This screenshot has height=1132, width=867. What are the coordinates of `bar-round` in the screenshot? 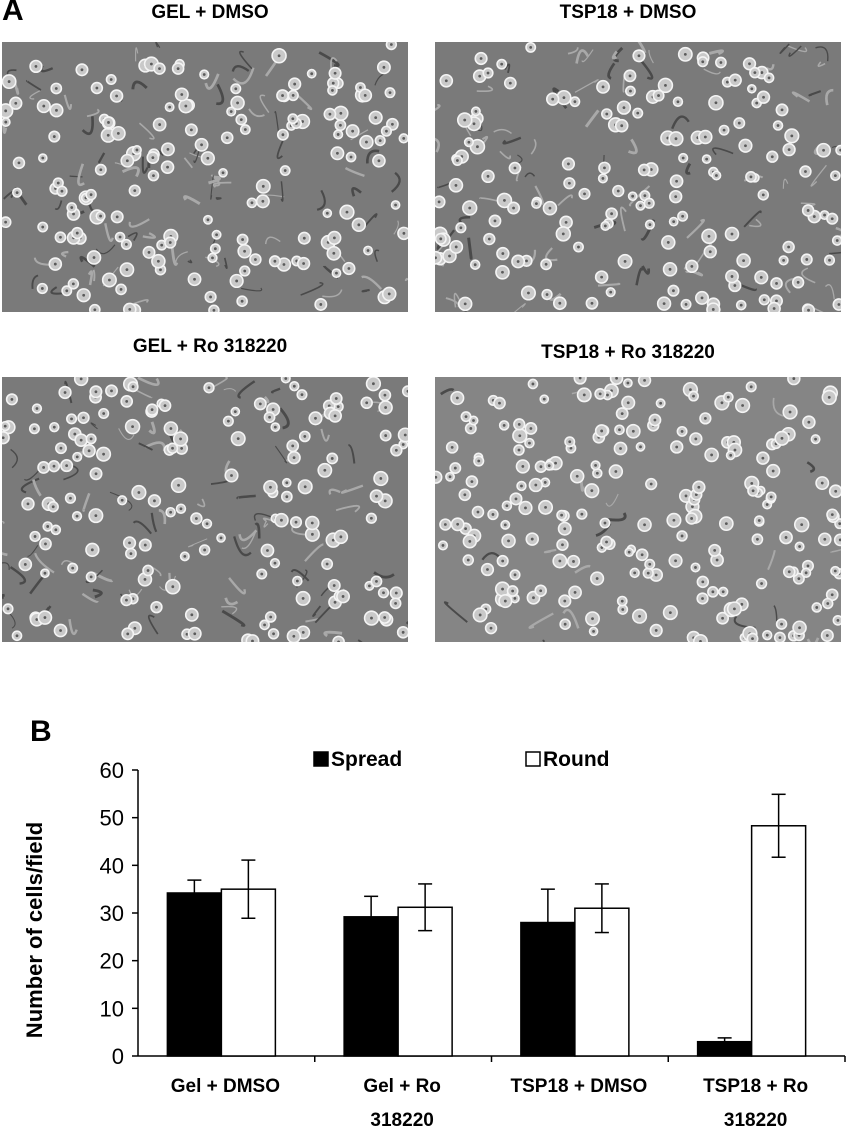 It's located at (778, 941).